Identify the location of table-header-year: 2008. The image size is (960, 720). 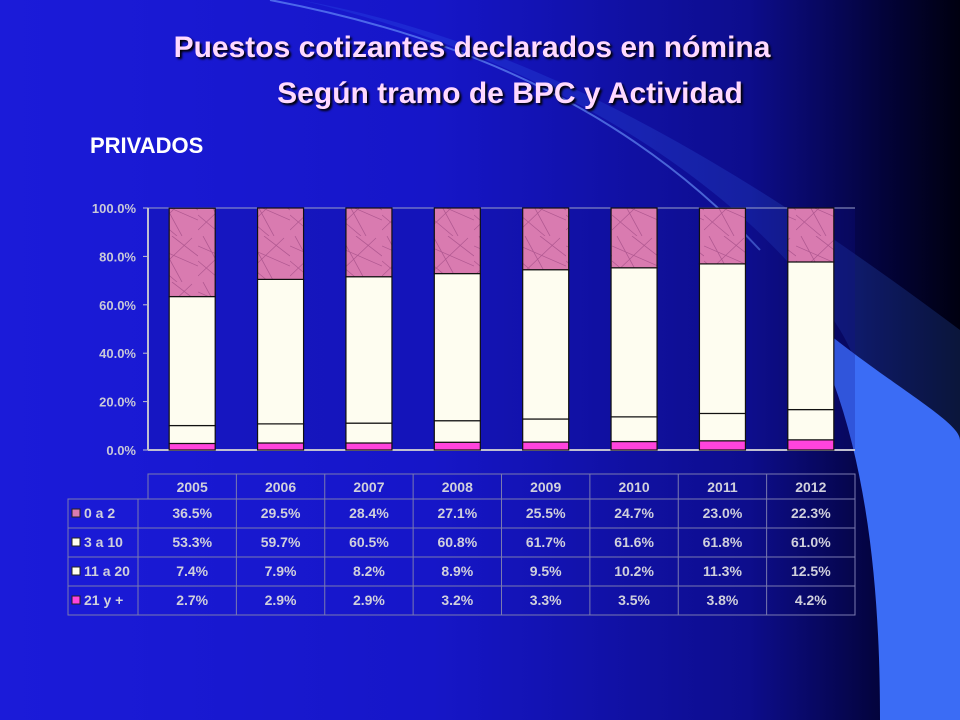
(457, 487).